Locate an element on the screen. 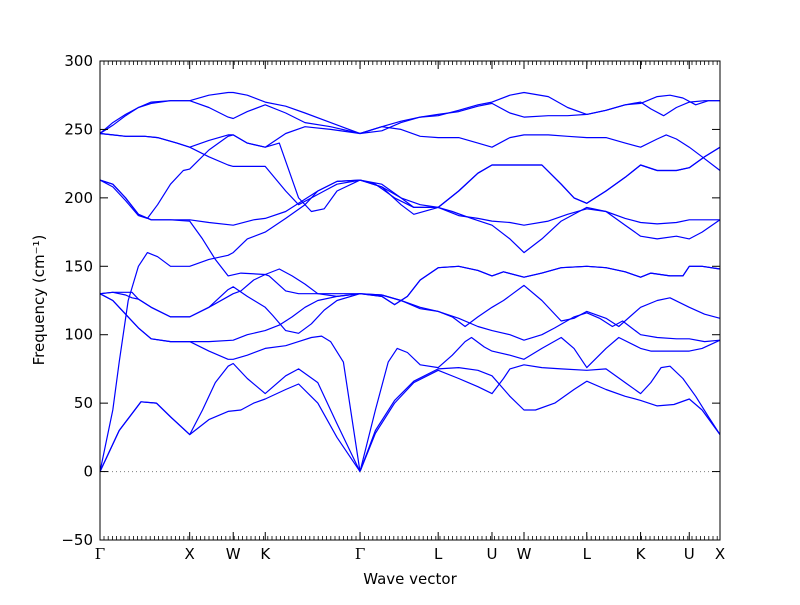 Image resolution: width=800 pixels, height=605 pixels. y-tick-label: 200 is located at coordinates (78, 198).